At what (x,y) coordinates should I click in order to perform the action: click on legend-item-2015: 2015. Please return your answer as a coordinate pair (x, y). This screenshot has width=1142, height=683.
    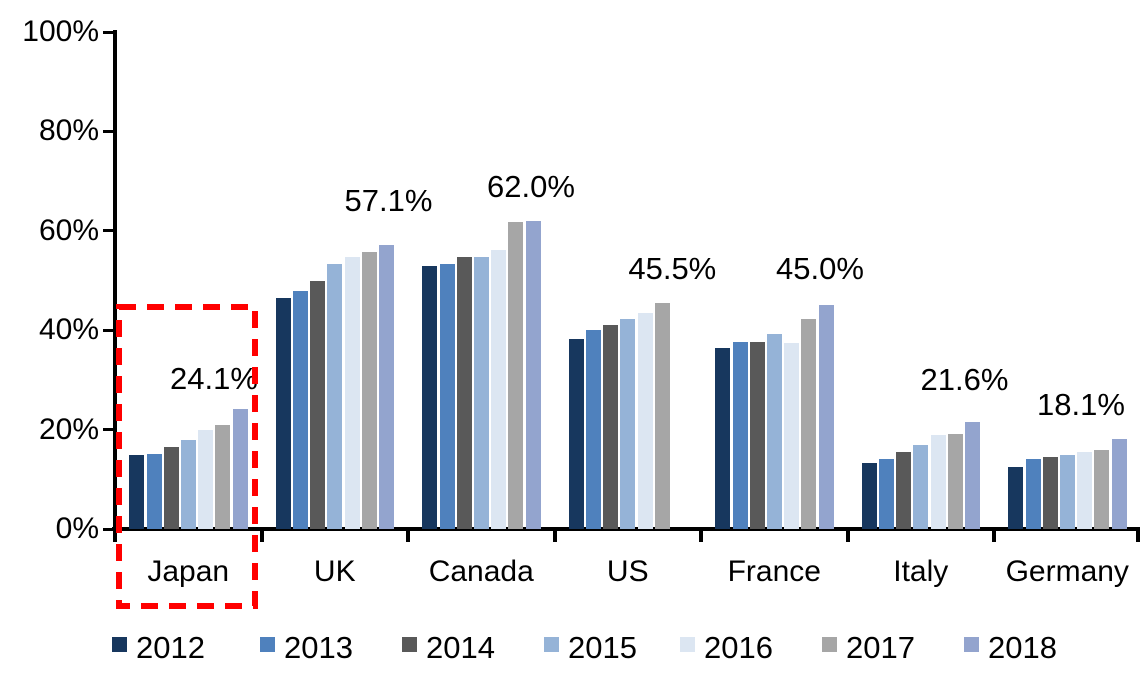
    Looking at the image, I should click on (590, 648).